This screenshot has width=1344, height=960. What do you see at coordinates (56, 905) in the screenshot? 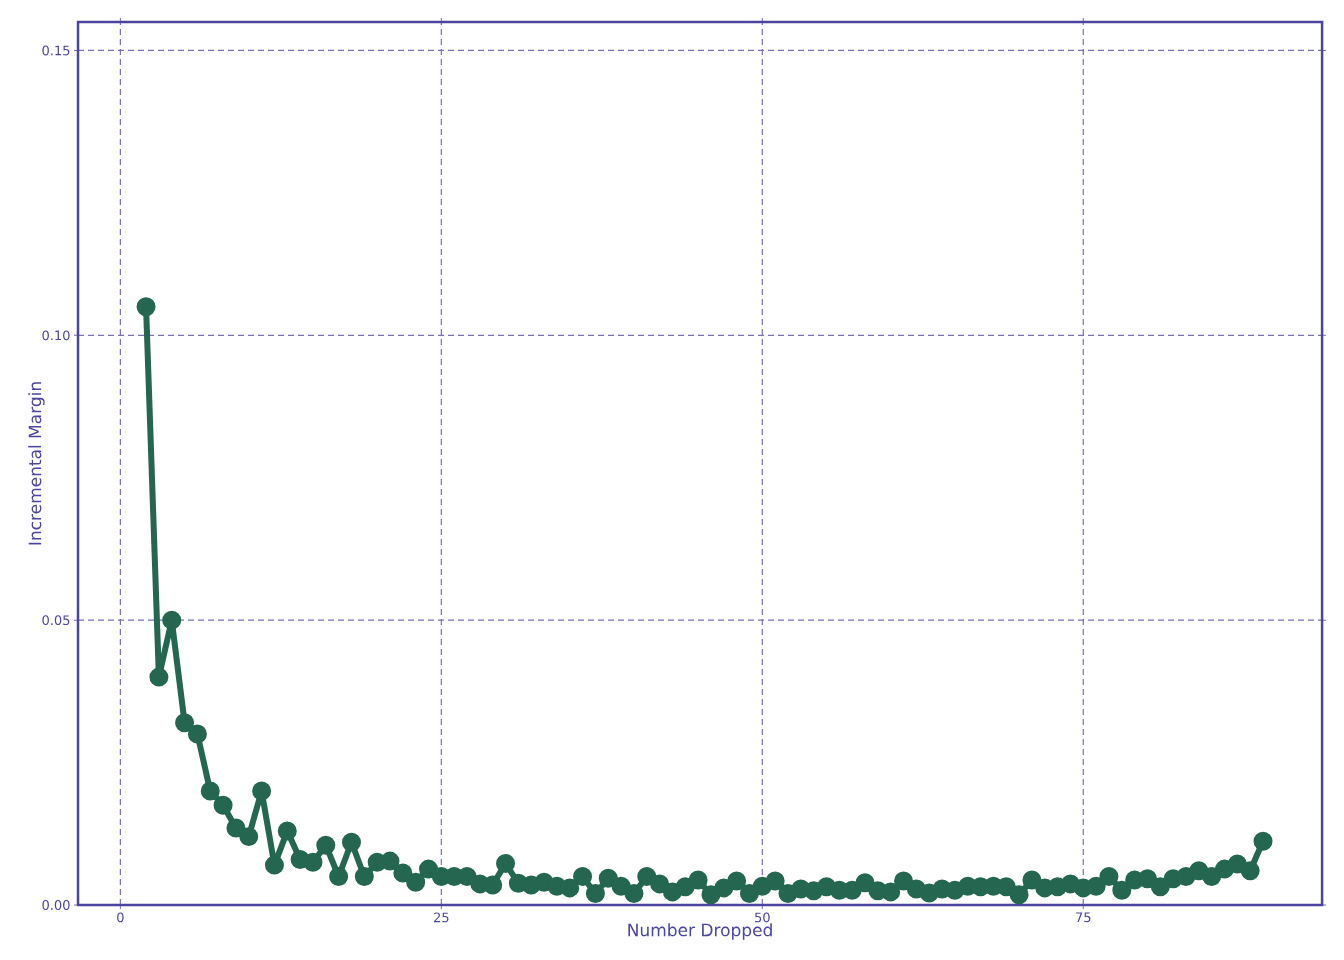
I see `y-tick-label: 0.00` at bounding box center [56, 905].